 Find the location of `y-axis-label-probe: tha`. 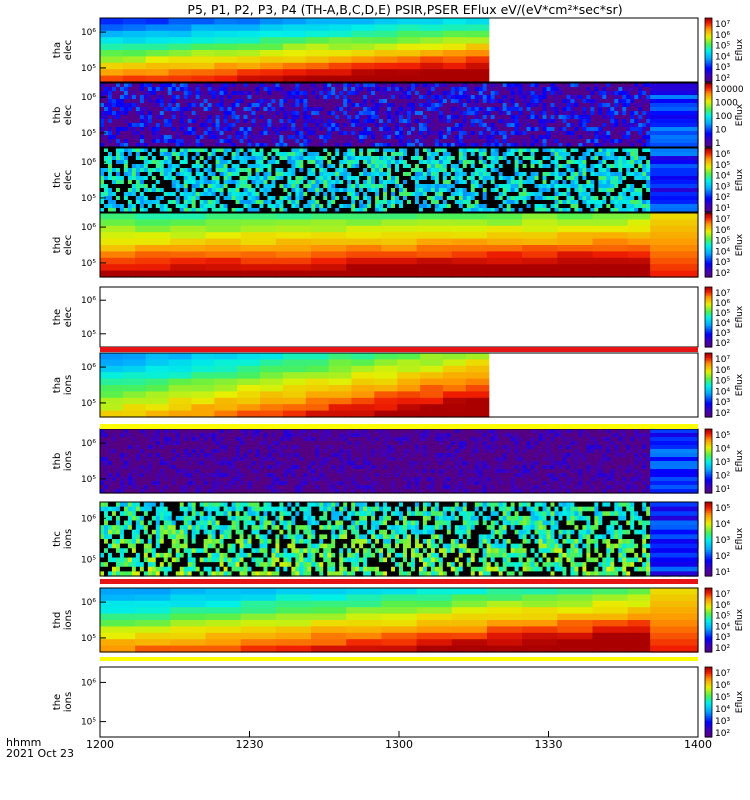

y-axis-label-probe: tha is located at coordinates (57, 50).